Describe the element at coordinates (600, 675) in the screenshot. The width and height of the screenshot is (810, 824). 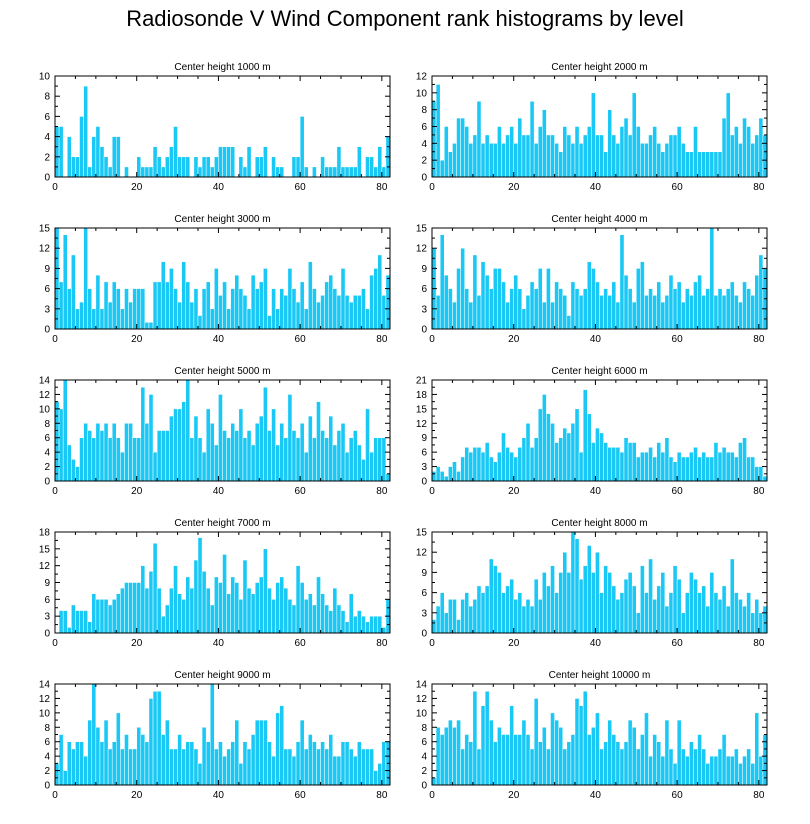
I see `panel-title: Center height 10000 m` at that location.